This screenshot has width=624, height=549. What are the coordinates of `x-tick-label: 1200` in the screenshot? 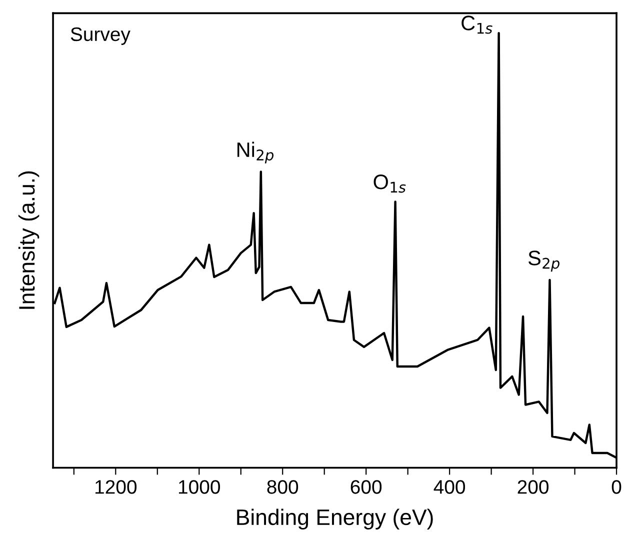 It's located at (116, 487).